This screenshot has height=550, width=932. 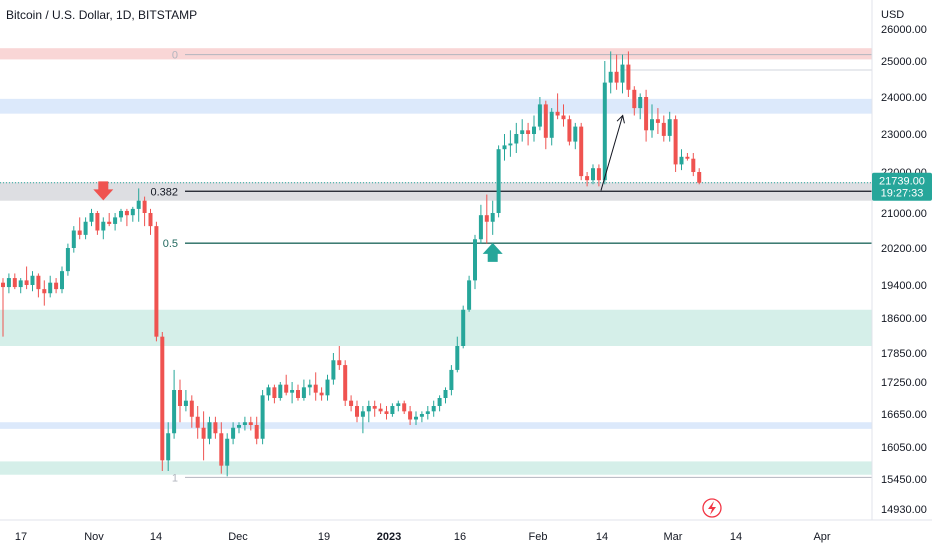 I want to click on time-tick: 2023, so click(x=389, y=537).